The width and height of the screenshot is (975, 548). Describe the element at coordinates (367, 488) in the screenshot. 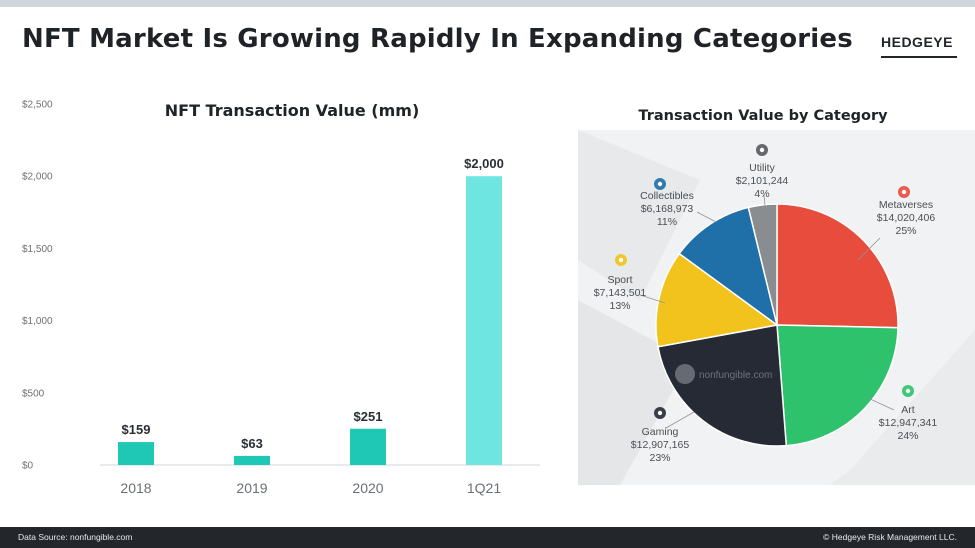

I see `x-tick-label: 2020` at that location.